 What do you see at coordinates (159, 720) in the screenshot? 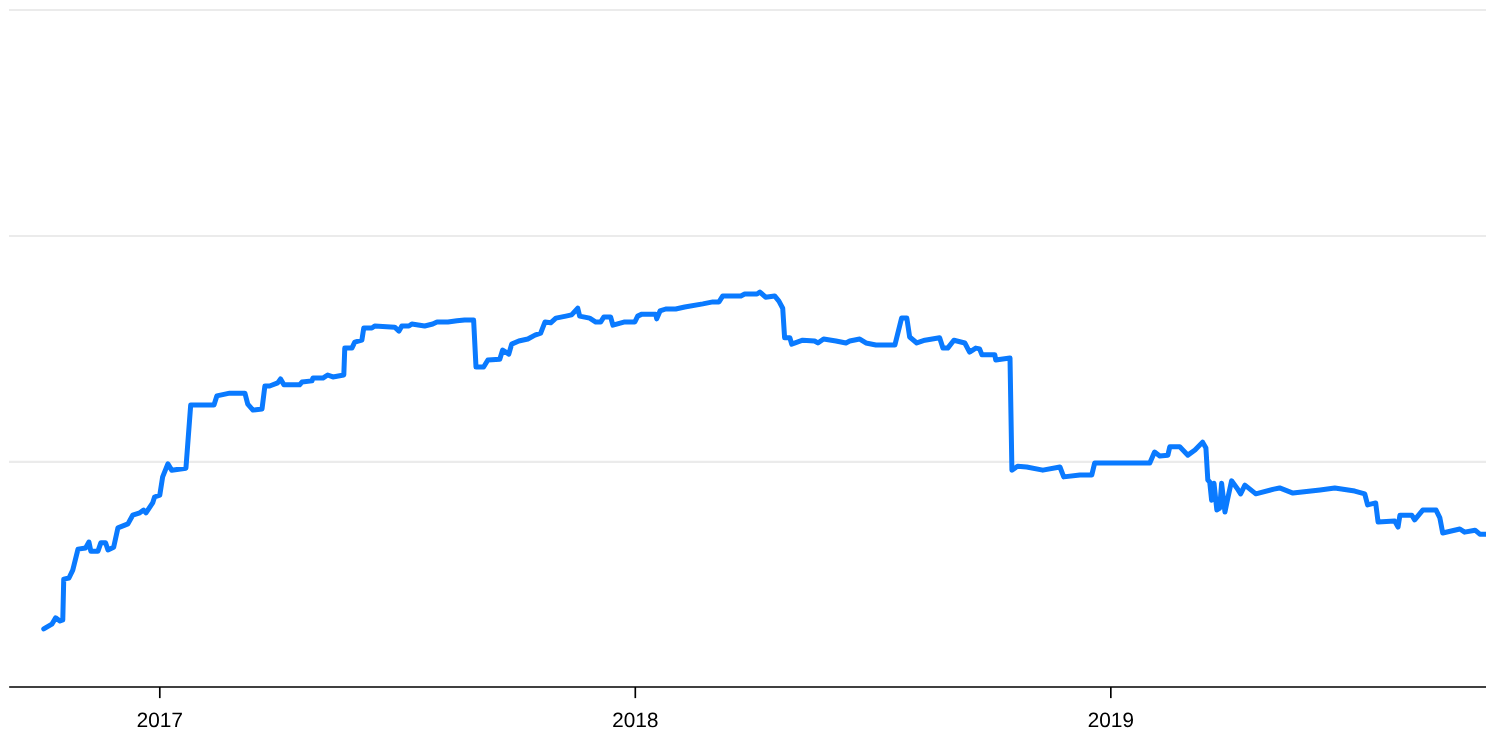
I see `x-tick-label: 2017` at bounding box center [159, 720].